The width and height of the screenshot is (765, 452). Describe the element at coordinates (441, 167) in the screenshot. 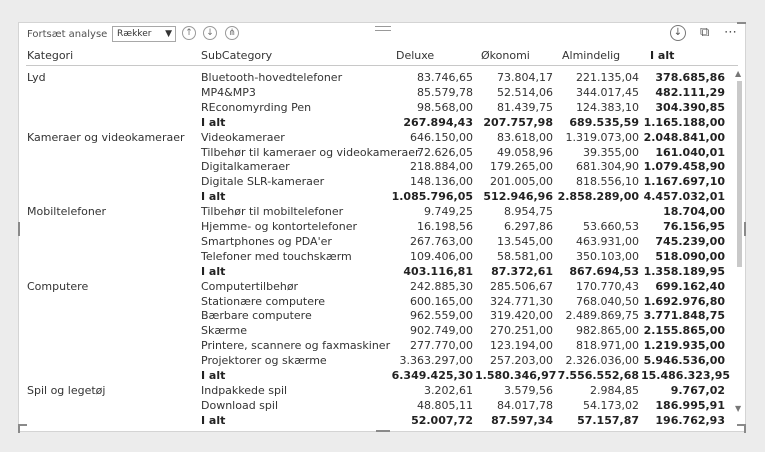

I see `cell-deluxe: 218.884,00` at that location.